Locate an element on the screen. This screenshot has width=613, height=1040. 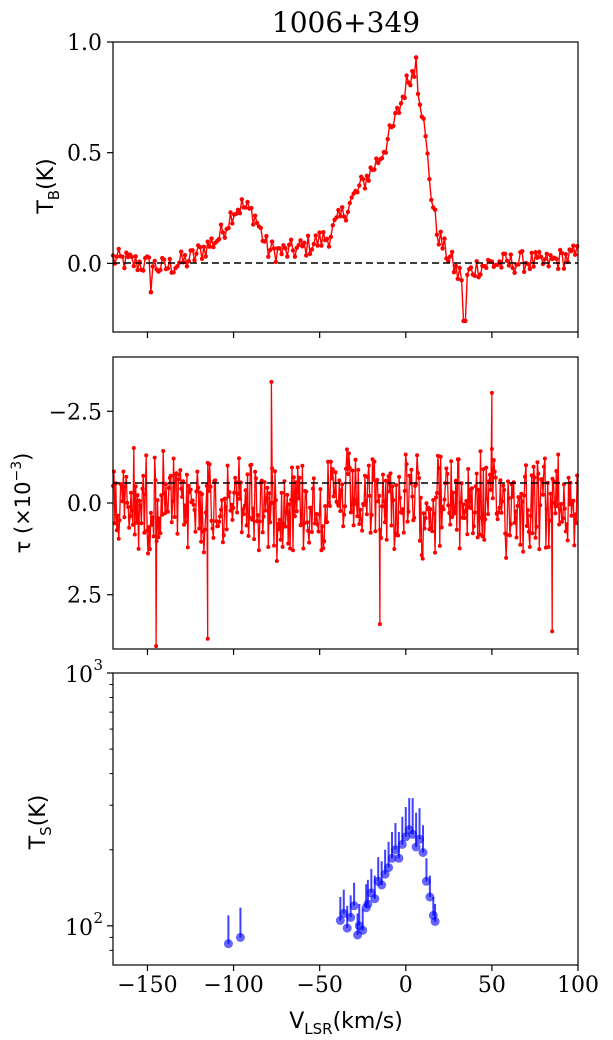
y-axis-label-subscript: S is located at coordinates (46, 831).